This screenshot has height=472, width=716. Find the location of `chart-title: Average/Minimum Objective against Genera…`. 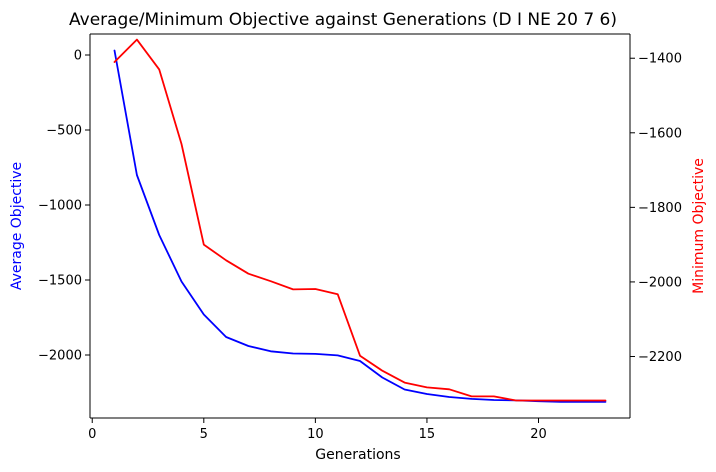

chart-title: Average/Minimum Objective against Genera… is located at coordinates (343, 20).